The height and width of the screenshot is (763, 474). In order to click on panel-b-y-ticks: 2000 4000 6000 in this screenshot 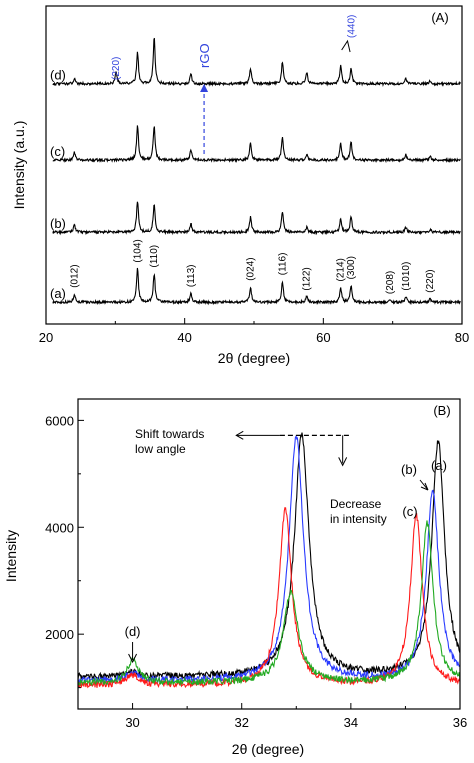, I will do `click(64, 551)`.